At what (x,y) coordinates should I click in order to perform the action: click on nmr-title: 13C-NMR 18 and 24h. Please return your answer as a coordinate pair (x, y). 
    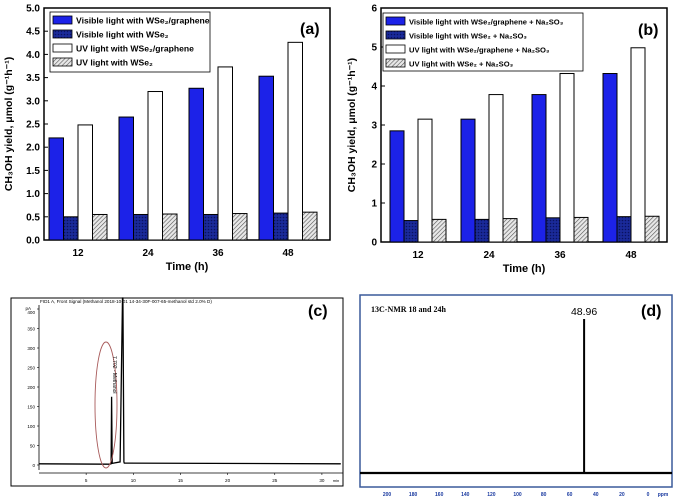
    Looking at the image, I should click on (408, 309).